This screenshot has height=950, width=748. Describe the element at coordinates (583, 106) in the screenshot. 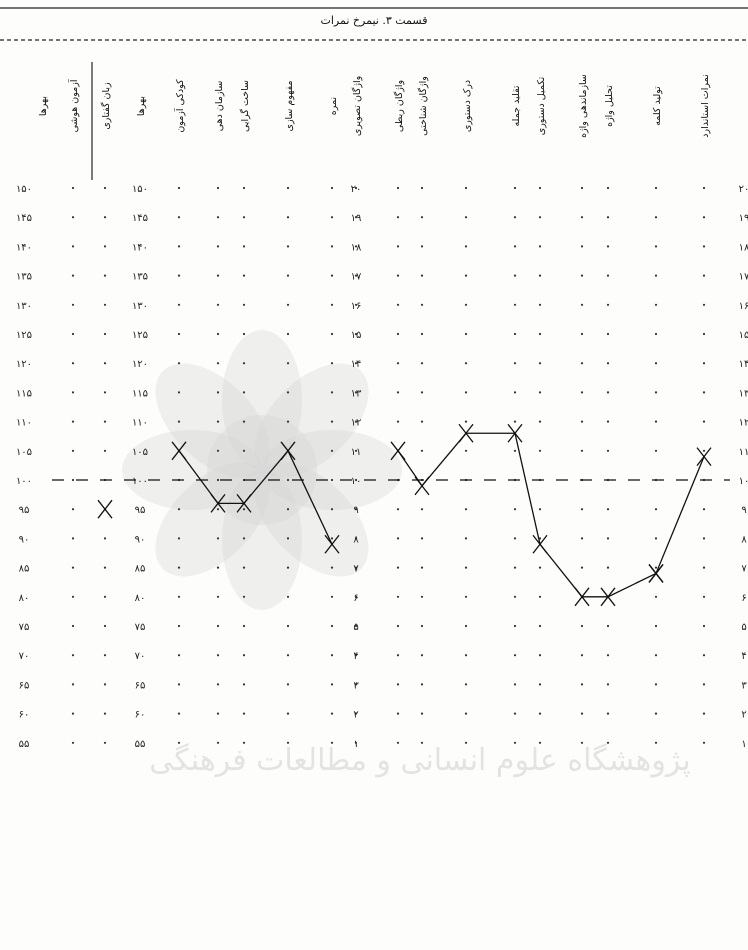

I see `column-header: سازماندهی واژه` at that location.